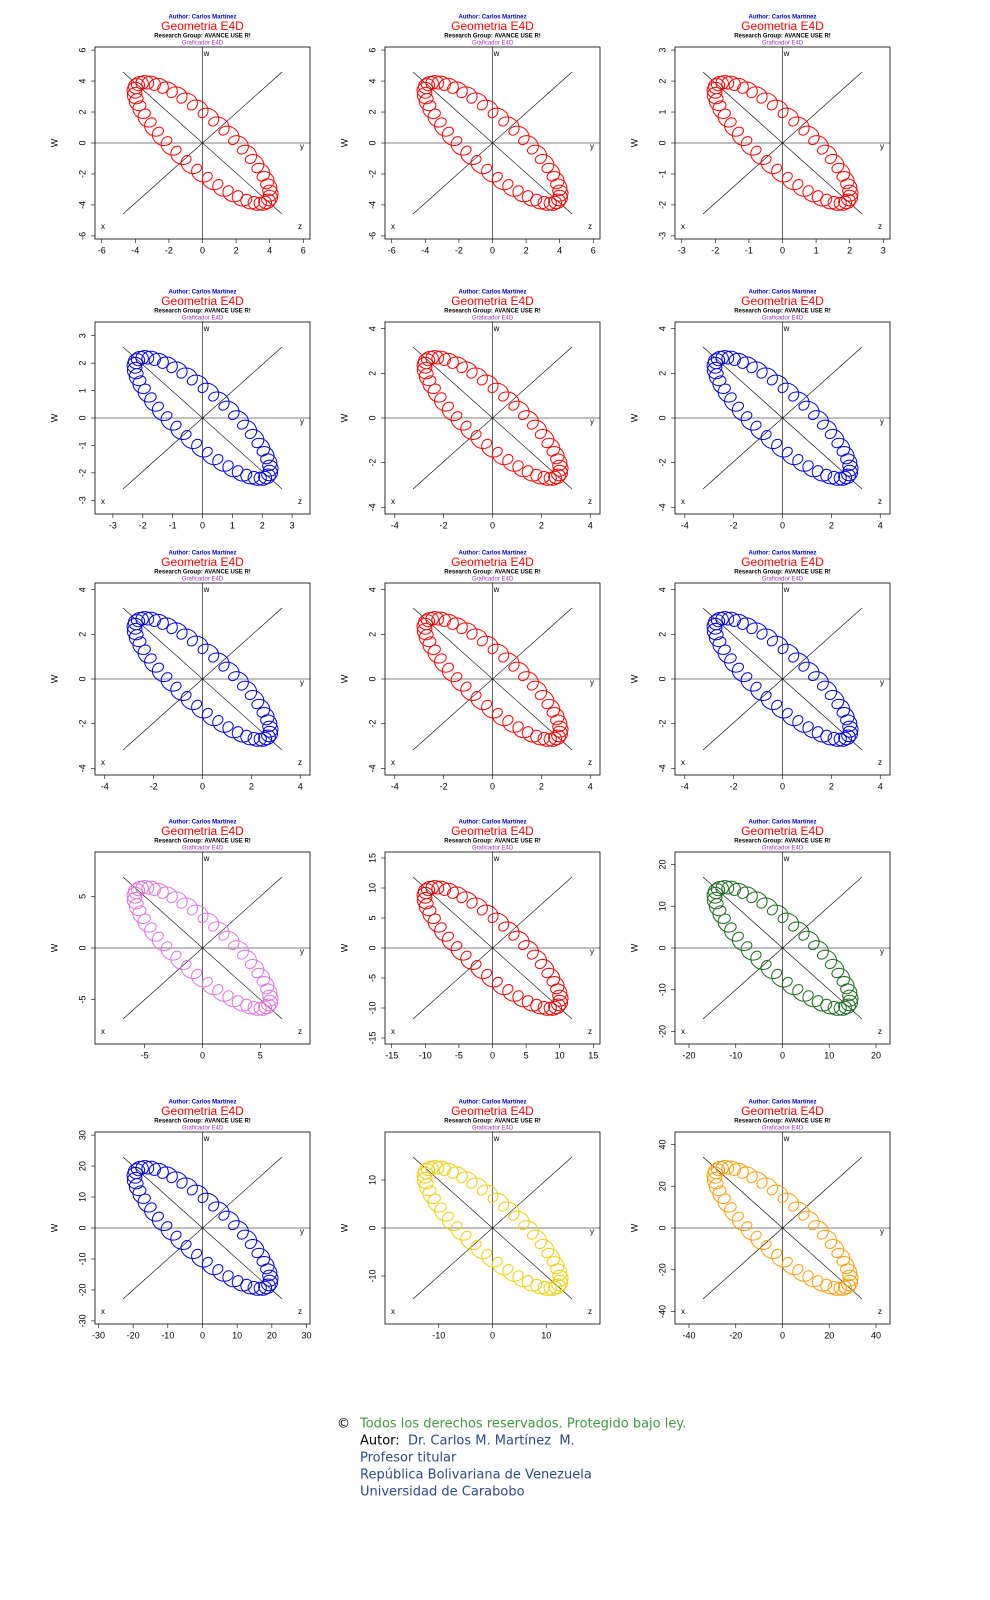  Describe the element at coordinates (372, 236) in the screenshot. I see `y-tick-label: -6` at that location.